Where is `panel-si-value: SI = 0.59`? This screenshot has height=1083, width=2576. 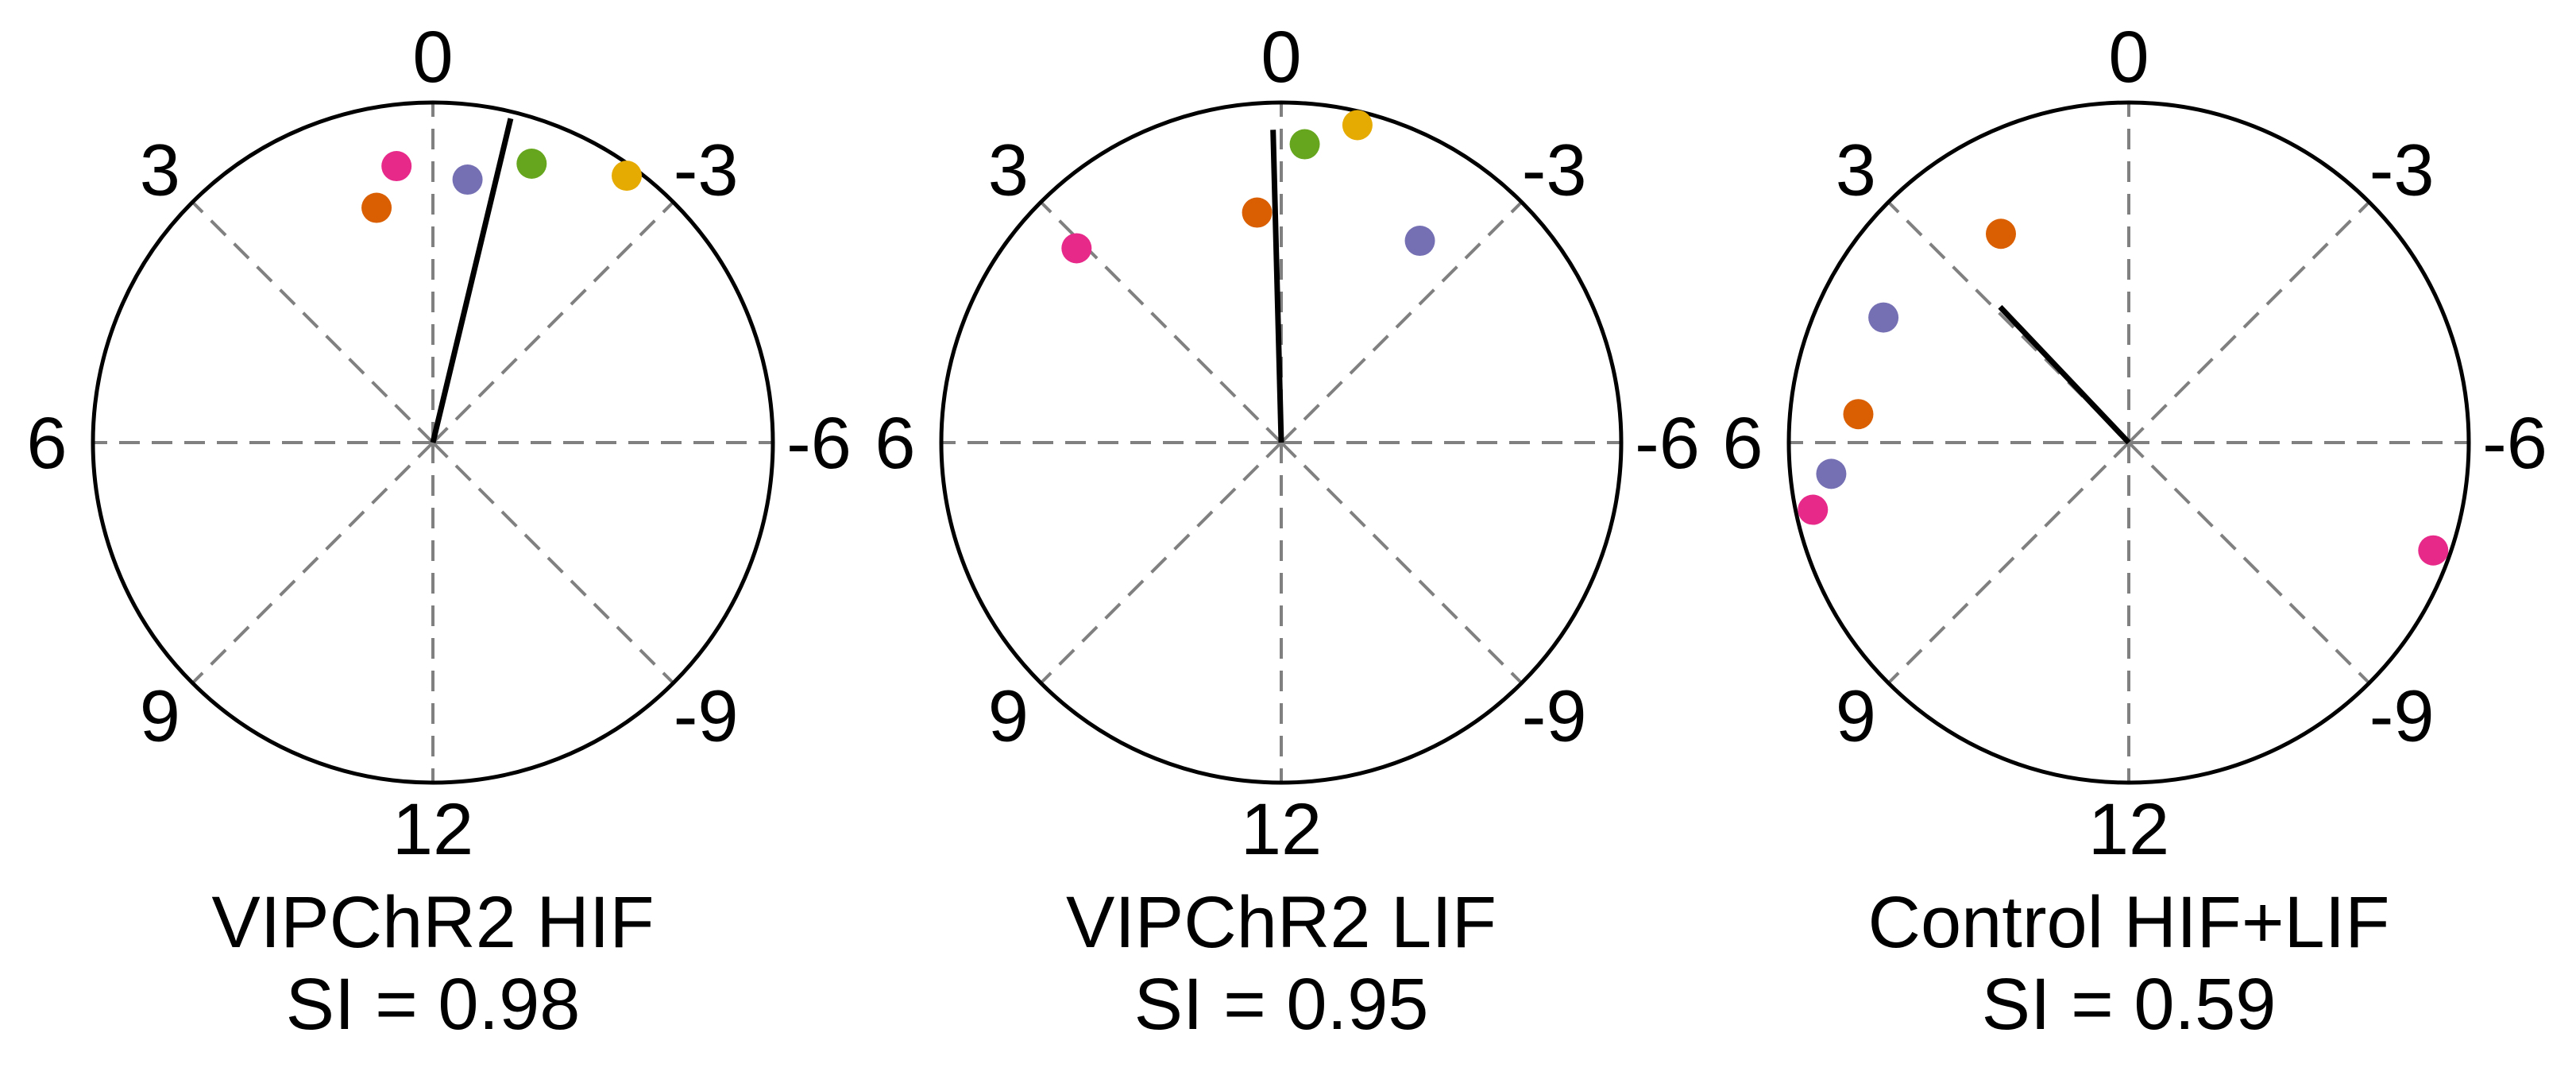 panel-si-value: SI = 0.59 is located at coordinates (2129, 1004).